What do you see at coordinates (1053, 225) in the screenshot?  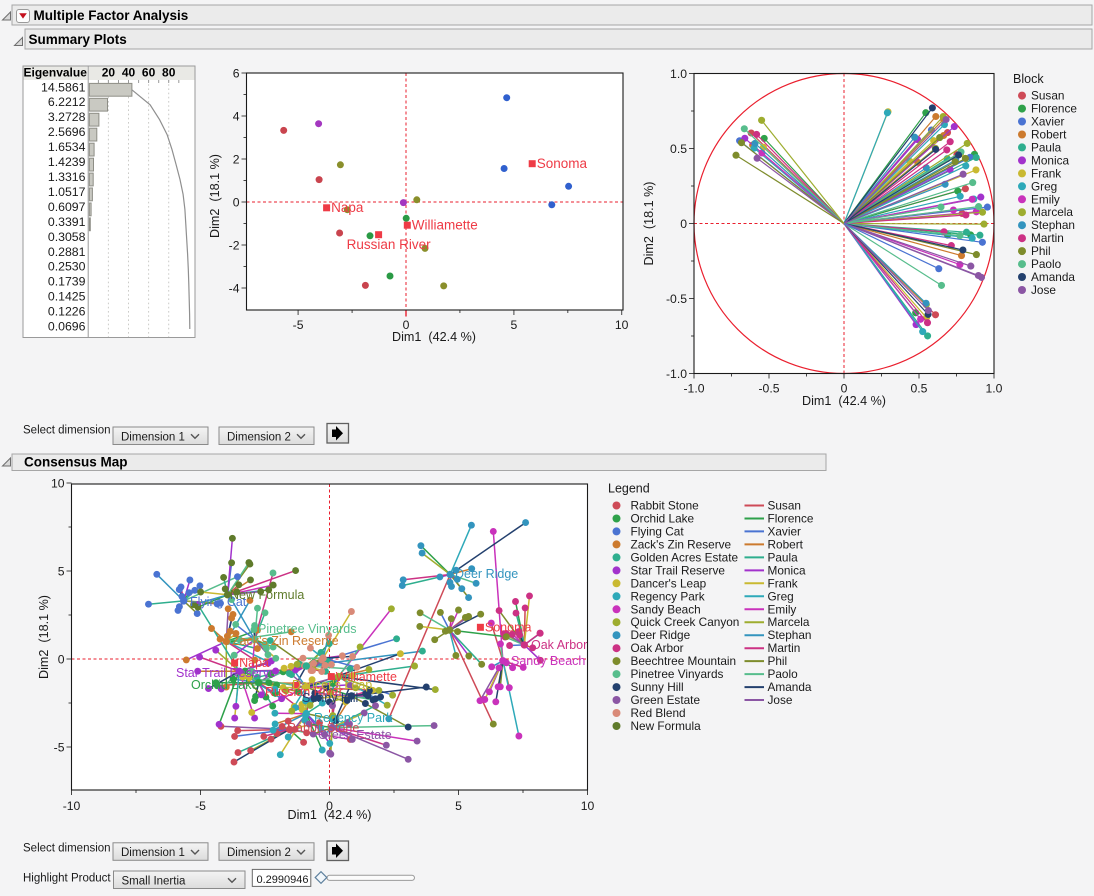 I see `svg-text: Stephan` at bounding box center [1053, 225].